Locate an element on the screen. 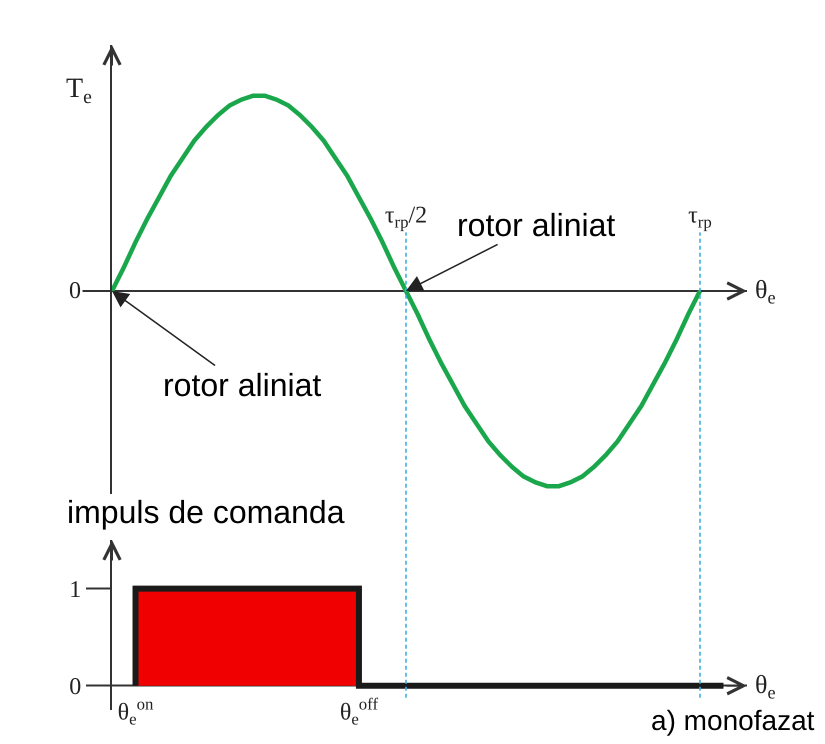  x-tick-label: τ$_{rp}$/2 is located at coordinates (406, 217).